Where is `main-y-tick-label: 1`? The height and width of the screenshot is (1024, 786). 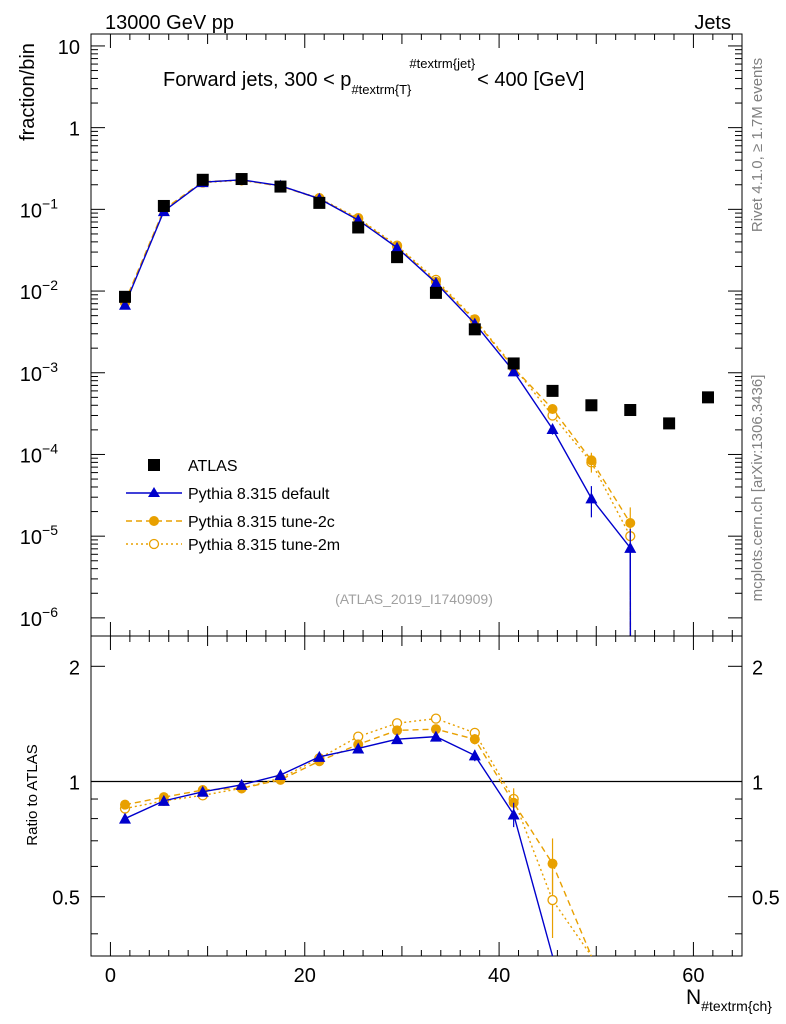 main-y-tick-label: 1 is located at coordinates (74, 130).